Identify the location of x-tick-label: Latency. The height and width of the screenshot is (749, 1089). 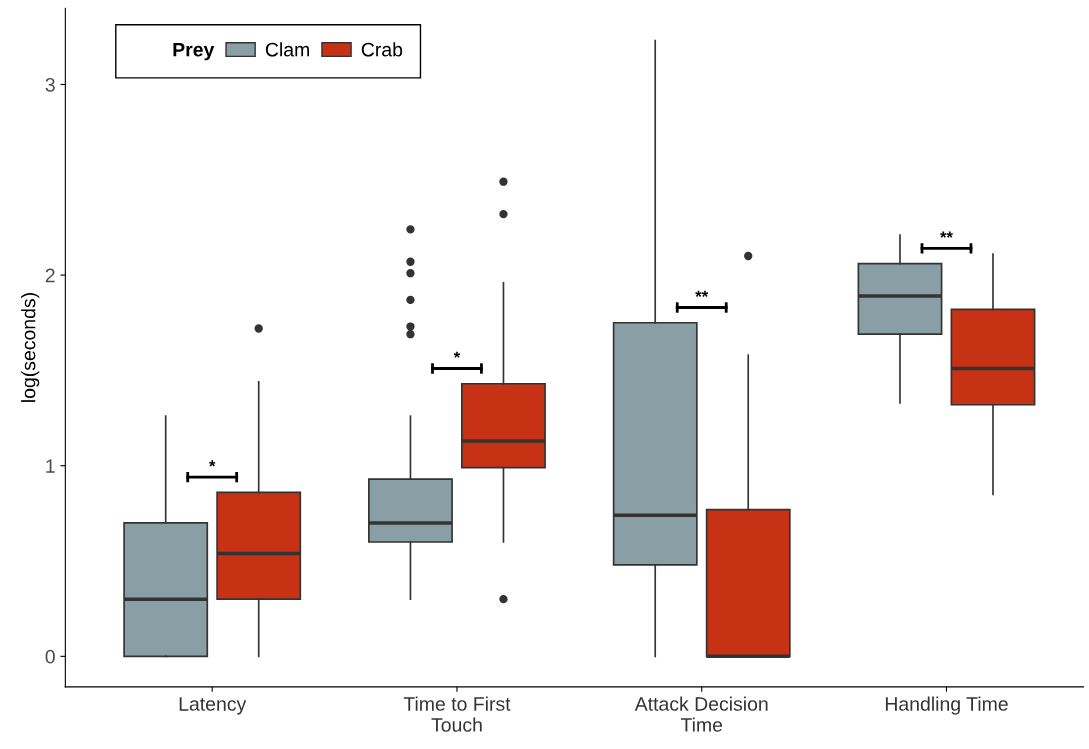
(213, 706).